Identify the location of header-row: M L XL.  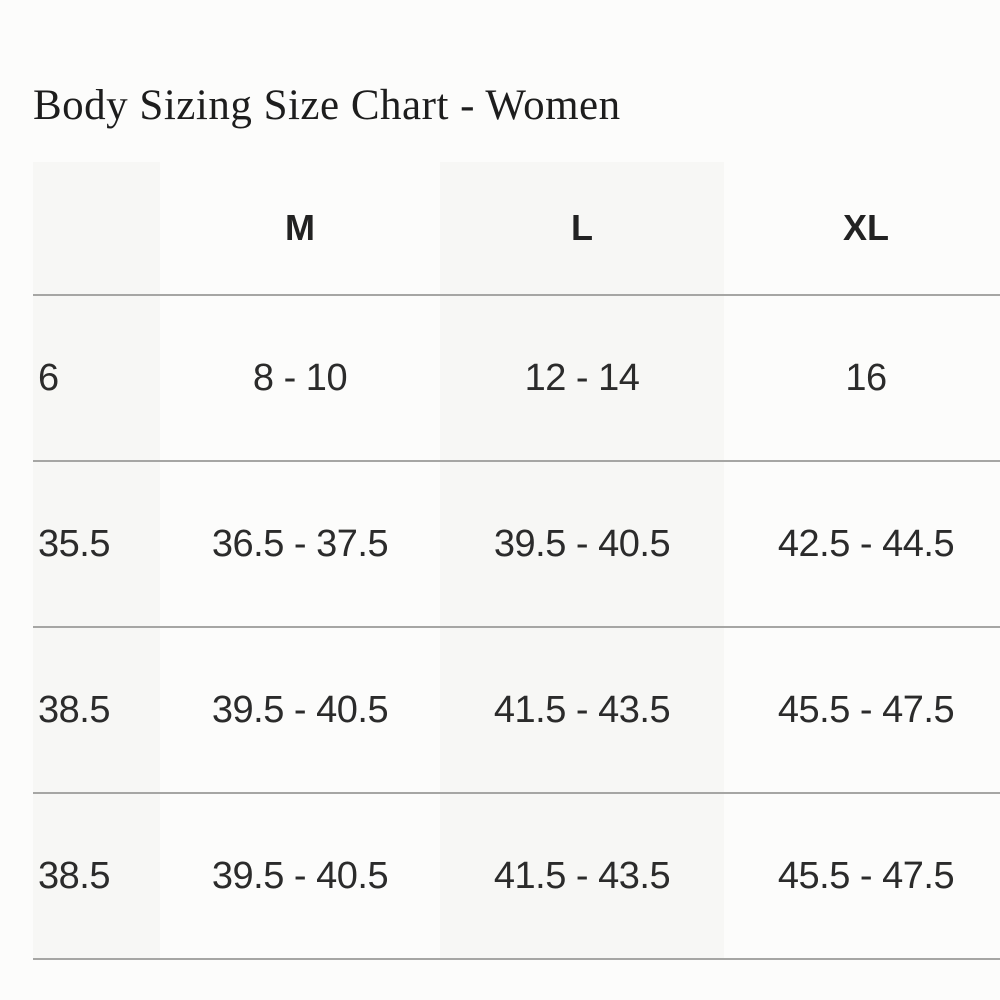
(516, 229).